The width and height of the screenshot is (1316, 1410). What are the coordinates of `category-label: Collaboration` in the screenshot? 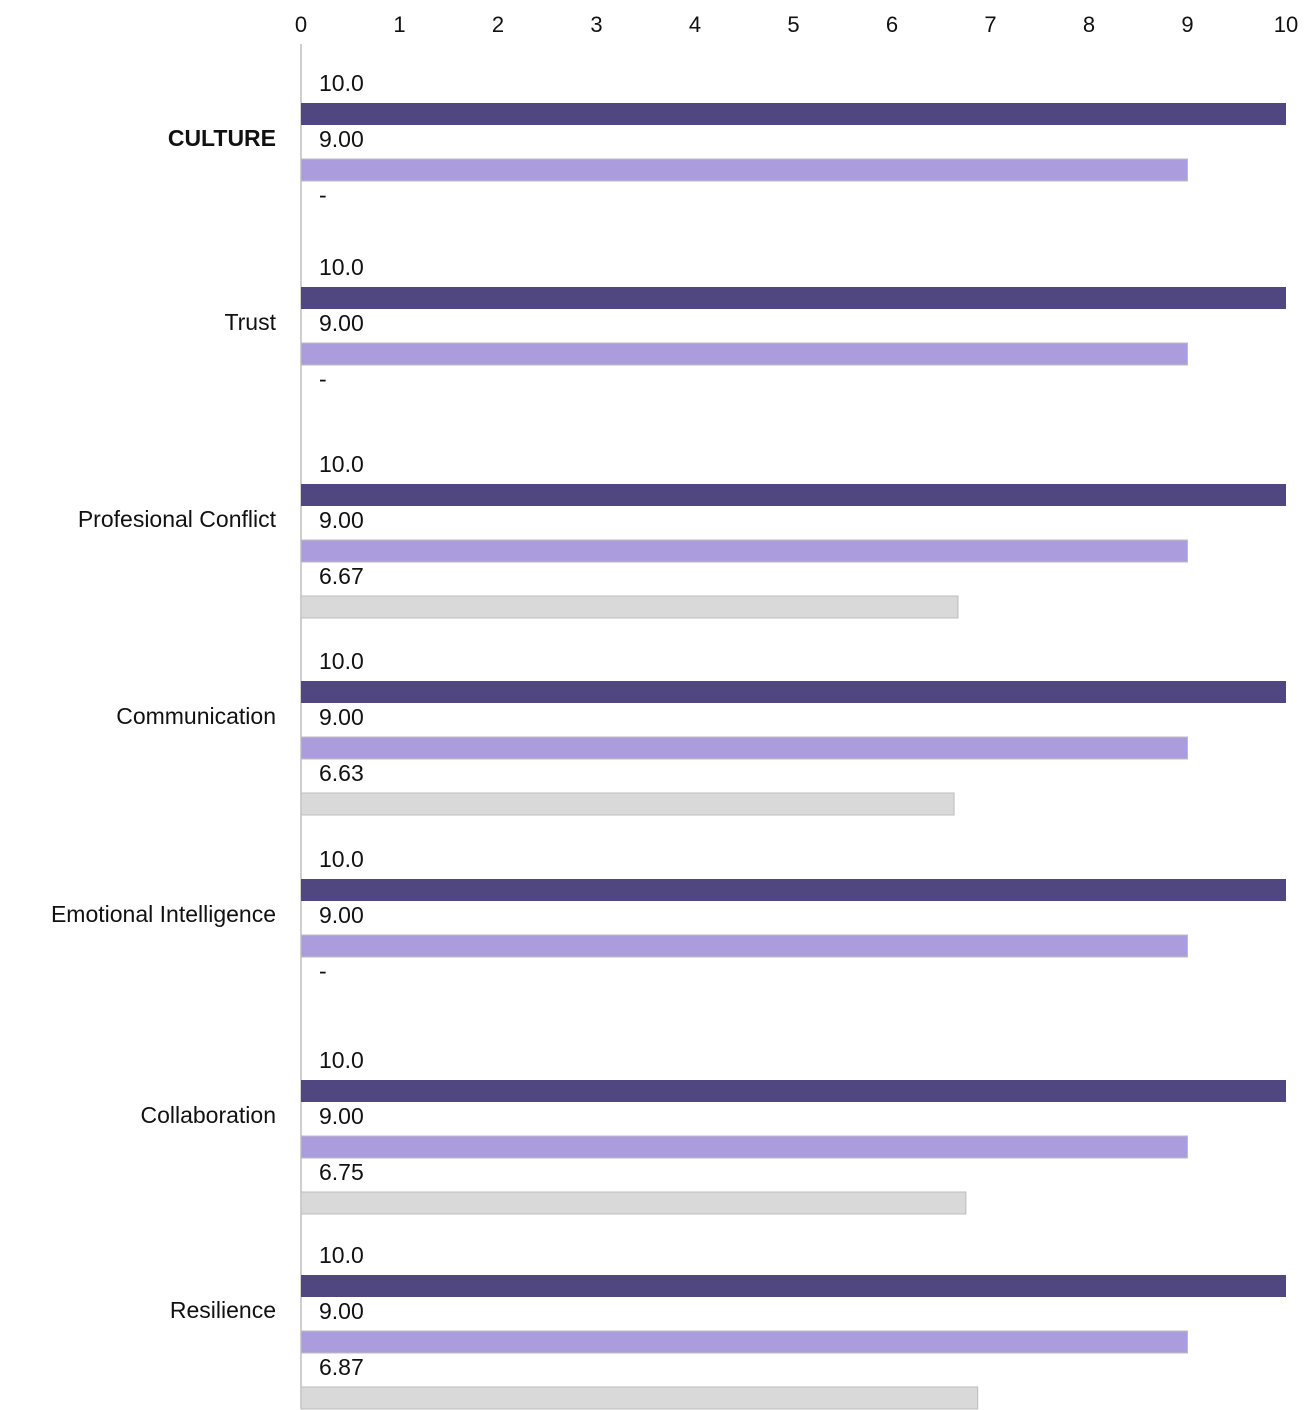 It's located at (208, 1115).